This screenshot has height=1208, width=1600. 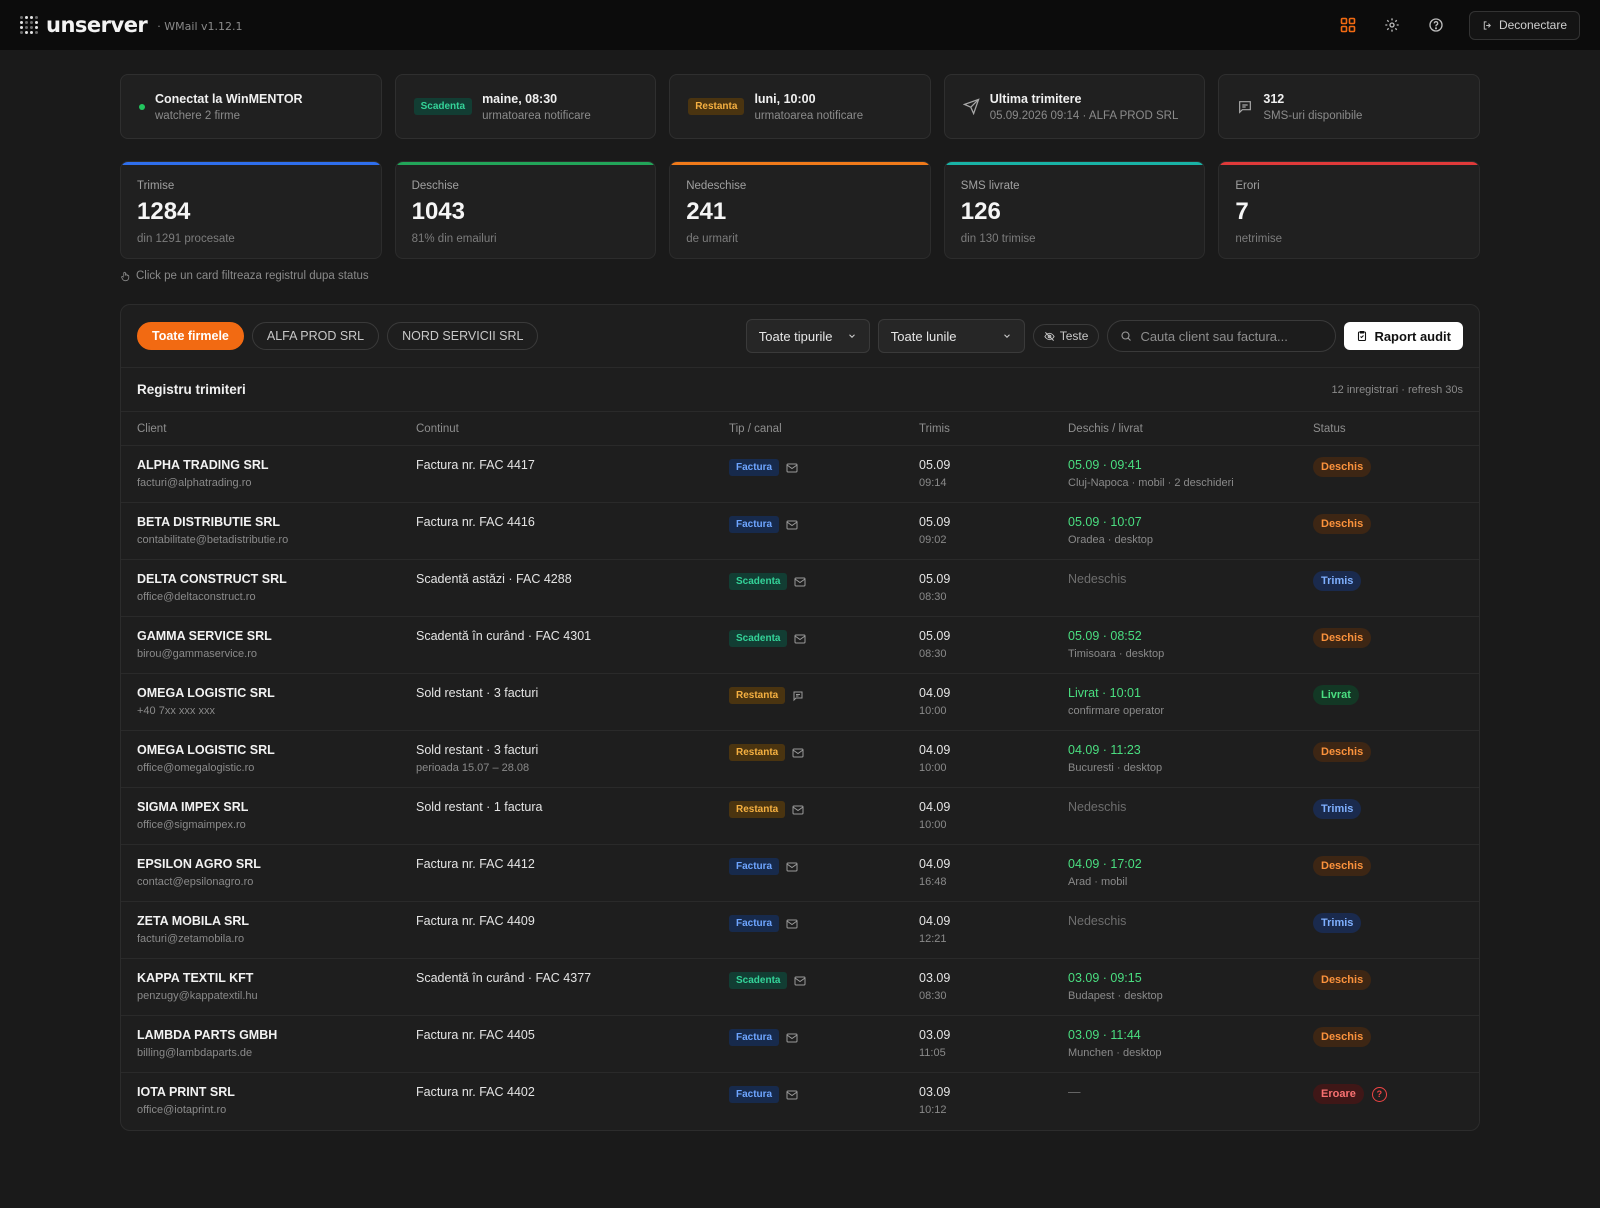 What do you see at coordinates (1115, 758) in the screenshot?
I see `cell-opened: 04.09 · 11:23 Bucuresti · desktop` at bounding box center [1115, 758].